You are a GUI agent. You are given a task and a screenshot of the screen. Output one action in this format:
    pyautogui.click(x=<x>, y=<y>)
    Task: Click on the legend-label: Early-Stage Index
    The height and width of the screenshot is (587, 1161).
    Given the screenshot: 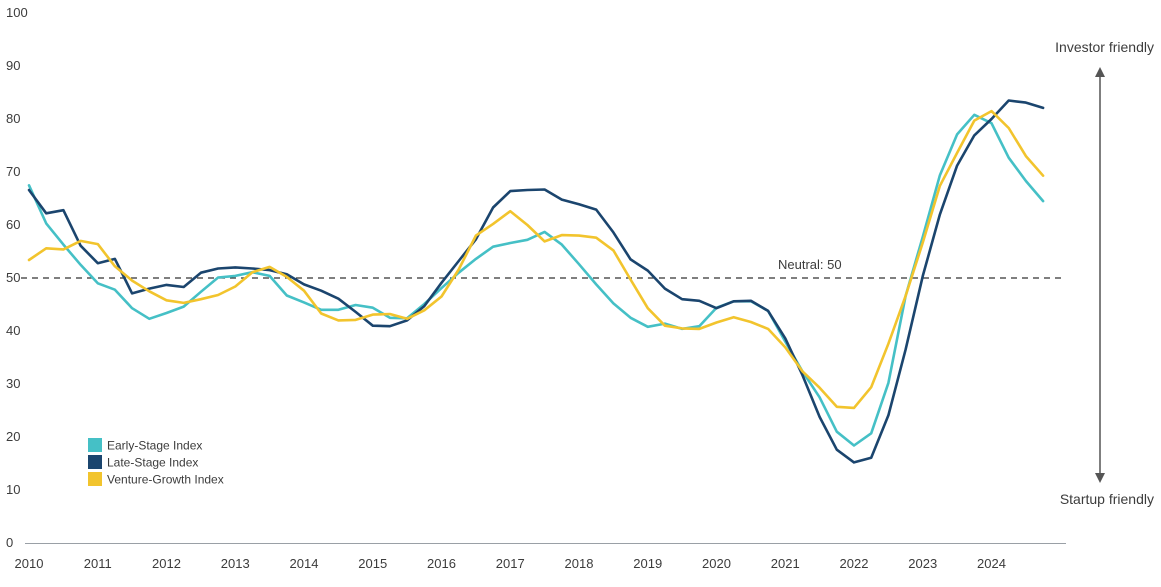 What is the action you would take?
    pyautogui.click(x=154, y=446)
    